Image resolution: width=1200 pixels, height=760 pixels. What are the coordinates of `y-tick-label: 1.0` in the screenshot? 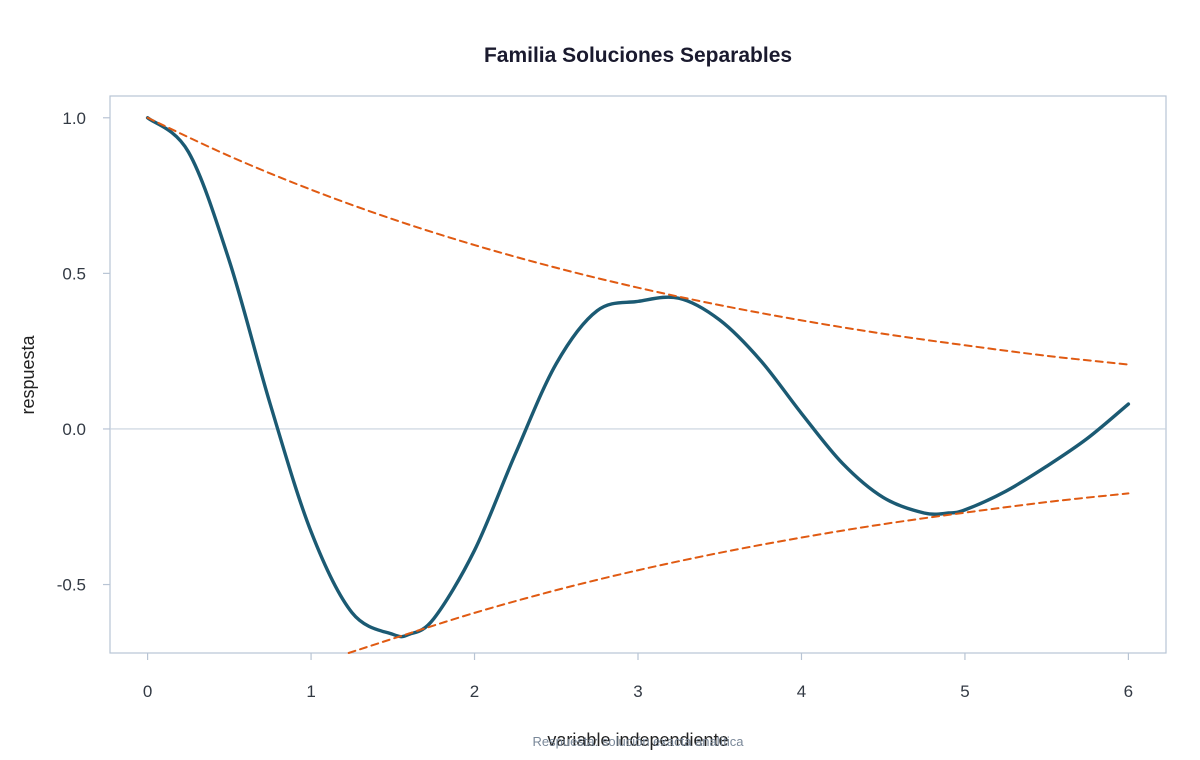 It's located at (74, 118).